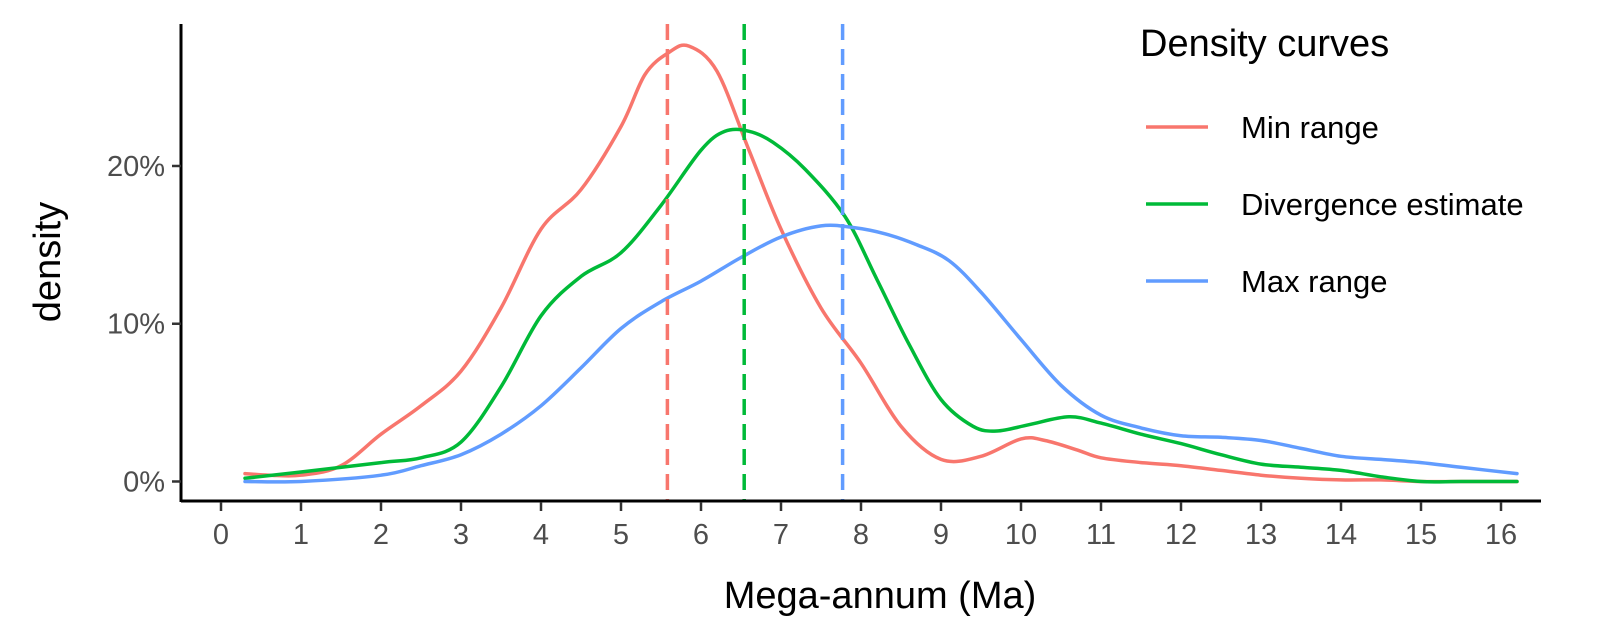 This screenshot has width=1600, height=640. Describe the element at coordinates (461, 535) in the screenshot. I see `x-tick-label: 3` at that location.